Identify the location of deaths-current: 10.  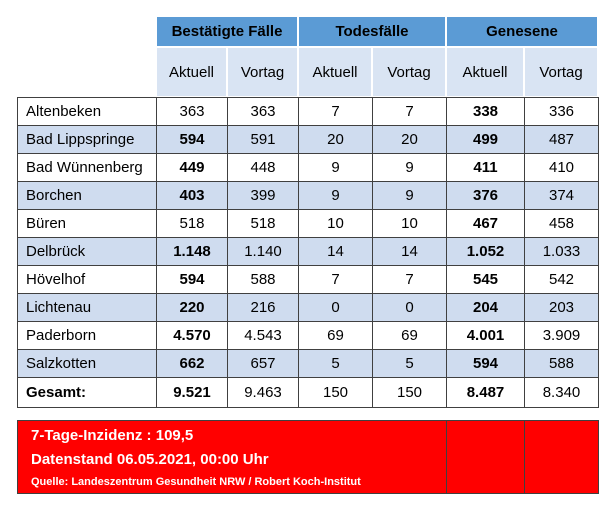
(335, 223).